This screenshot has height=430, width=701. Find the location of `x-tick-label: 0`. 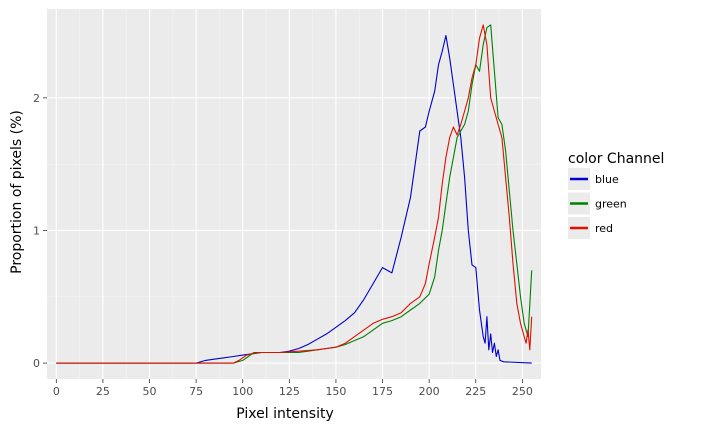

x-tick-label: 0 is located at coordinates (56, 391).